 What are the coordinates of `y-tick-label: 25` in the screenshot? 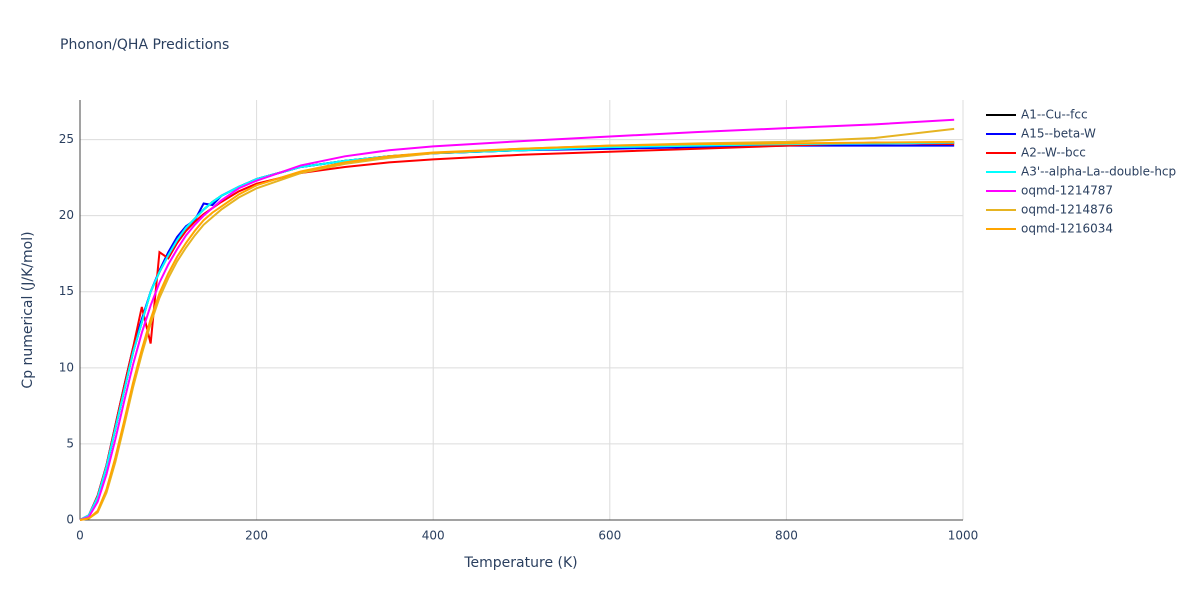 It's located at (66, 139).